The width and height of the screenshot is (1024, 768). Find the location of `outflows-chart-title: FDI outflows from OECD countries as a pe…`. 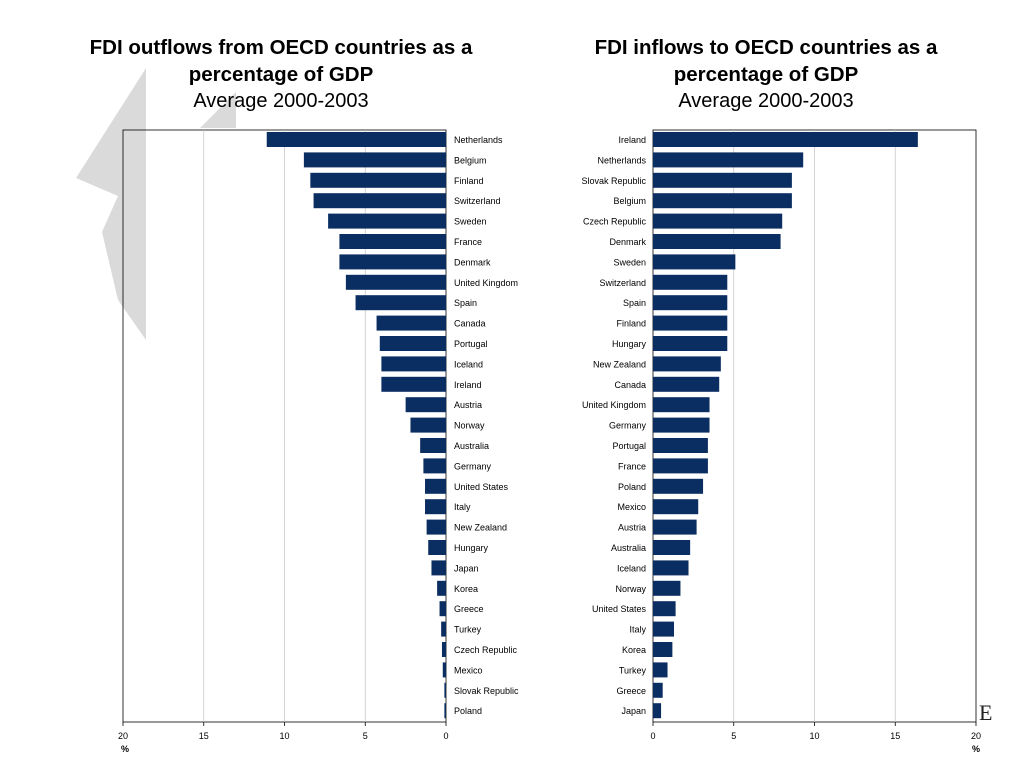

outflows-chart-title: FDI outflows from OECD countries as a pe… is located at coordinates (281, 61).